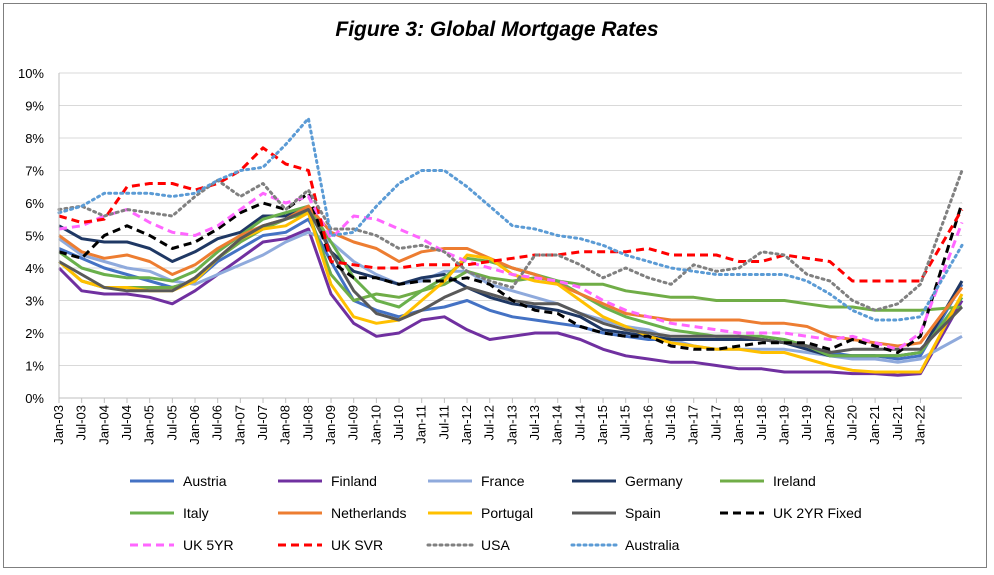 This screenshot has height=575, width=994. Describe the element at coordinates (625, 422) in the screenshot. I see `x-tick-label: Jul-15` at that location.